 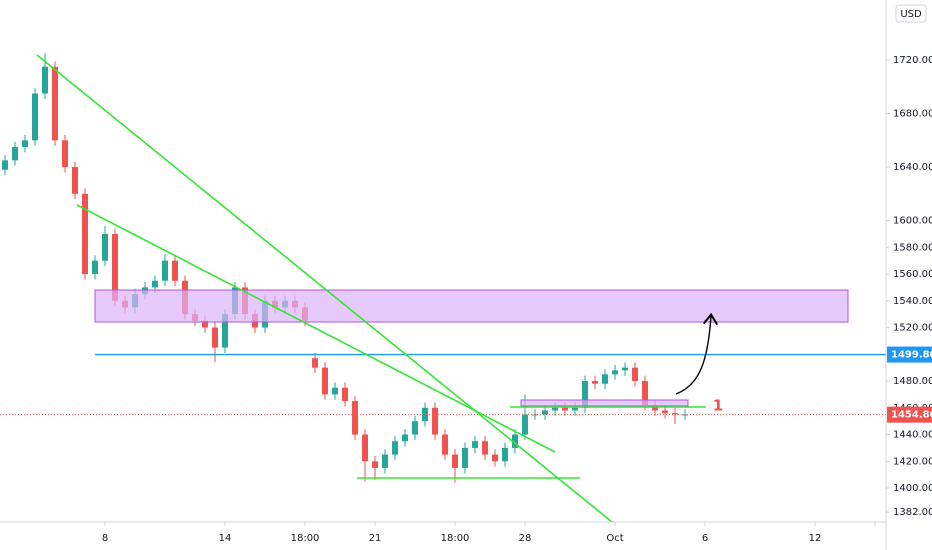 What do you see at coordinates (912, 488) in the screenshot?
I see `y-tick-label: 1400.00` at bounding box center [912, 488].